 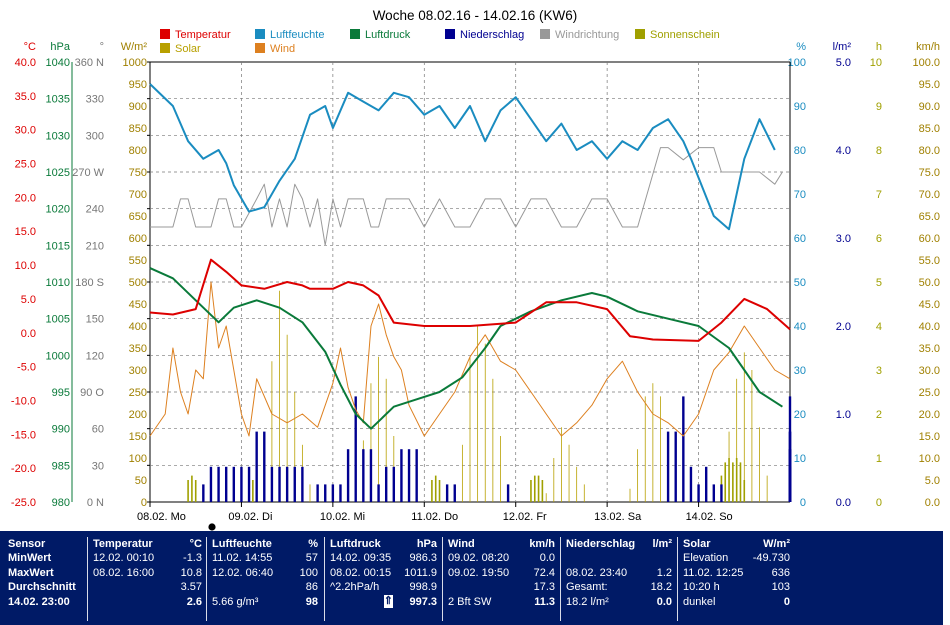 I want to click on info-row-label: ^2.2hPa/h, so click(x=355, y=587).